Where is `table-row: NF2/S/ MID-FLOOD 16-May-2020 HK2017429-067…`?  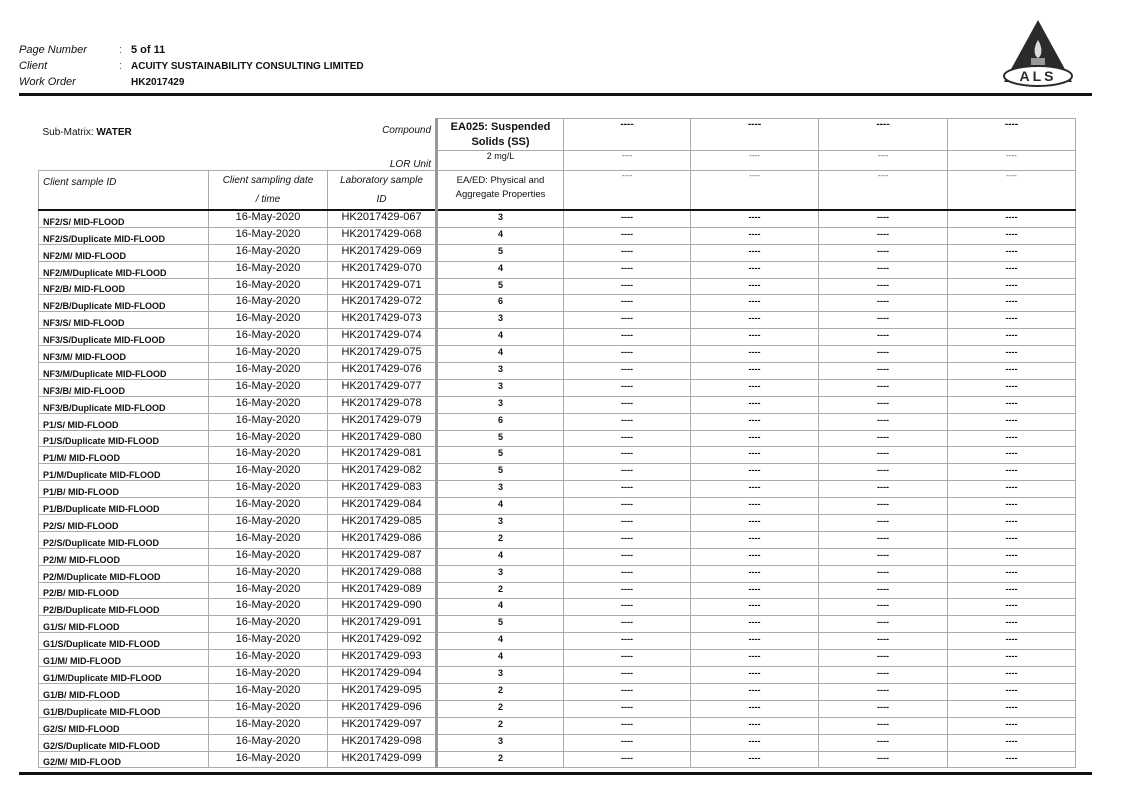
table-row: NF2/S/ MID-FLOOD 16-May-2020 HK2017429-067… is located at coordinates (557, 218).